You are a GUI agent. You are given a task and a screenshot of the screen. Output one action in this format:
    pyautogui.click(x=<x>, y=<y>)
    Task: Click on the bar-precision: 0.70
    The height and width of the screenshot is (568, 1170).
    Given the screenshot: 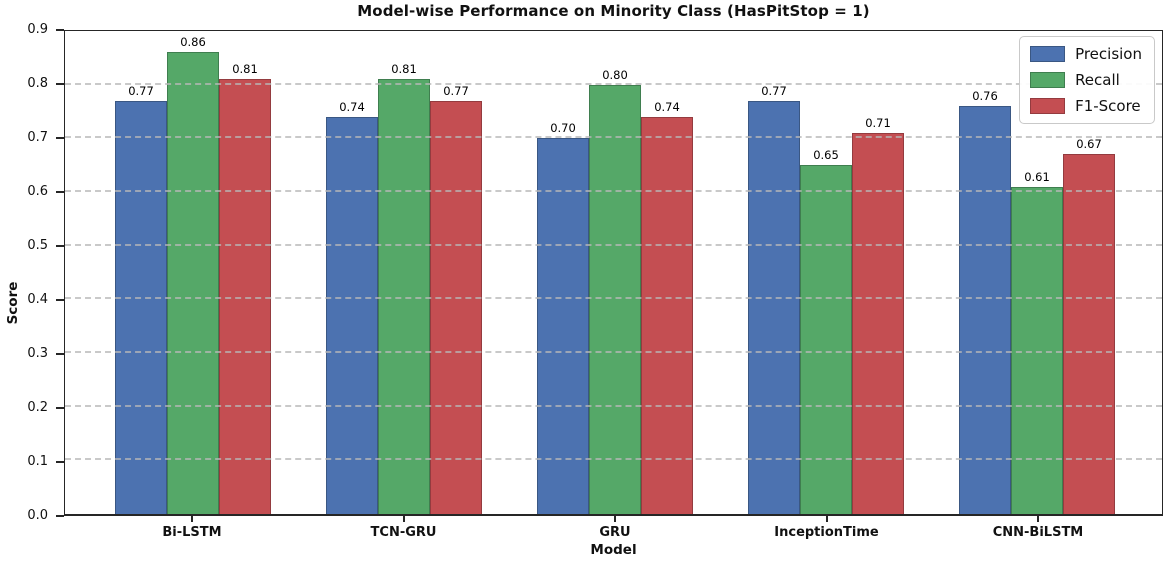 What is the action you would take?
    pyautogui.click(x=563, y=317)
    